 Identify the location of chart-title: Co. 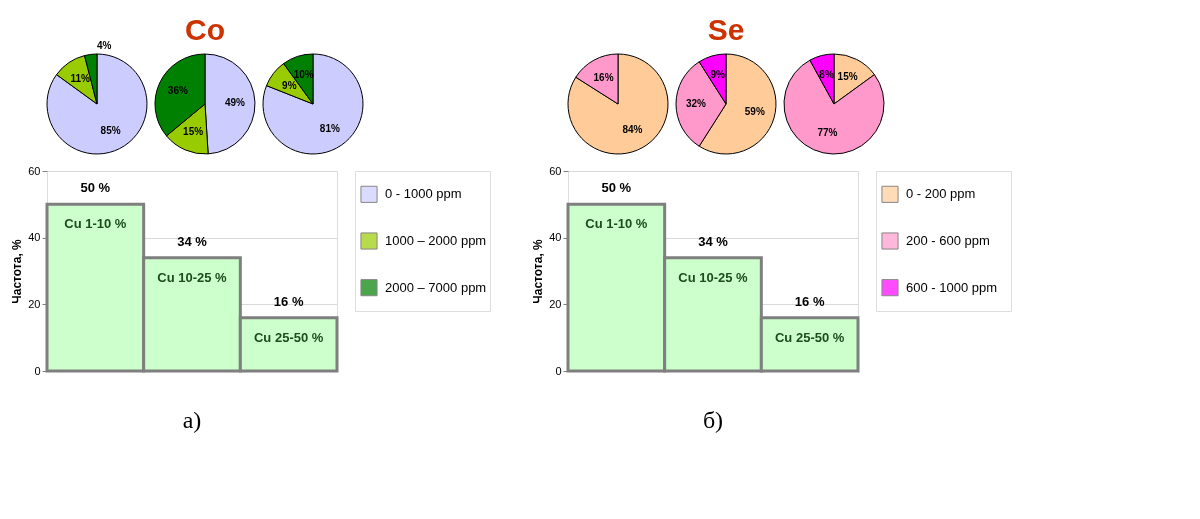
(205, 29).